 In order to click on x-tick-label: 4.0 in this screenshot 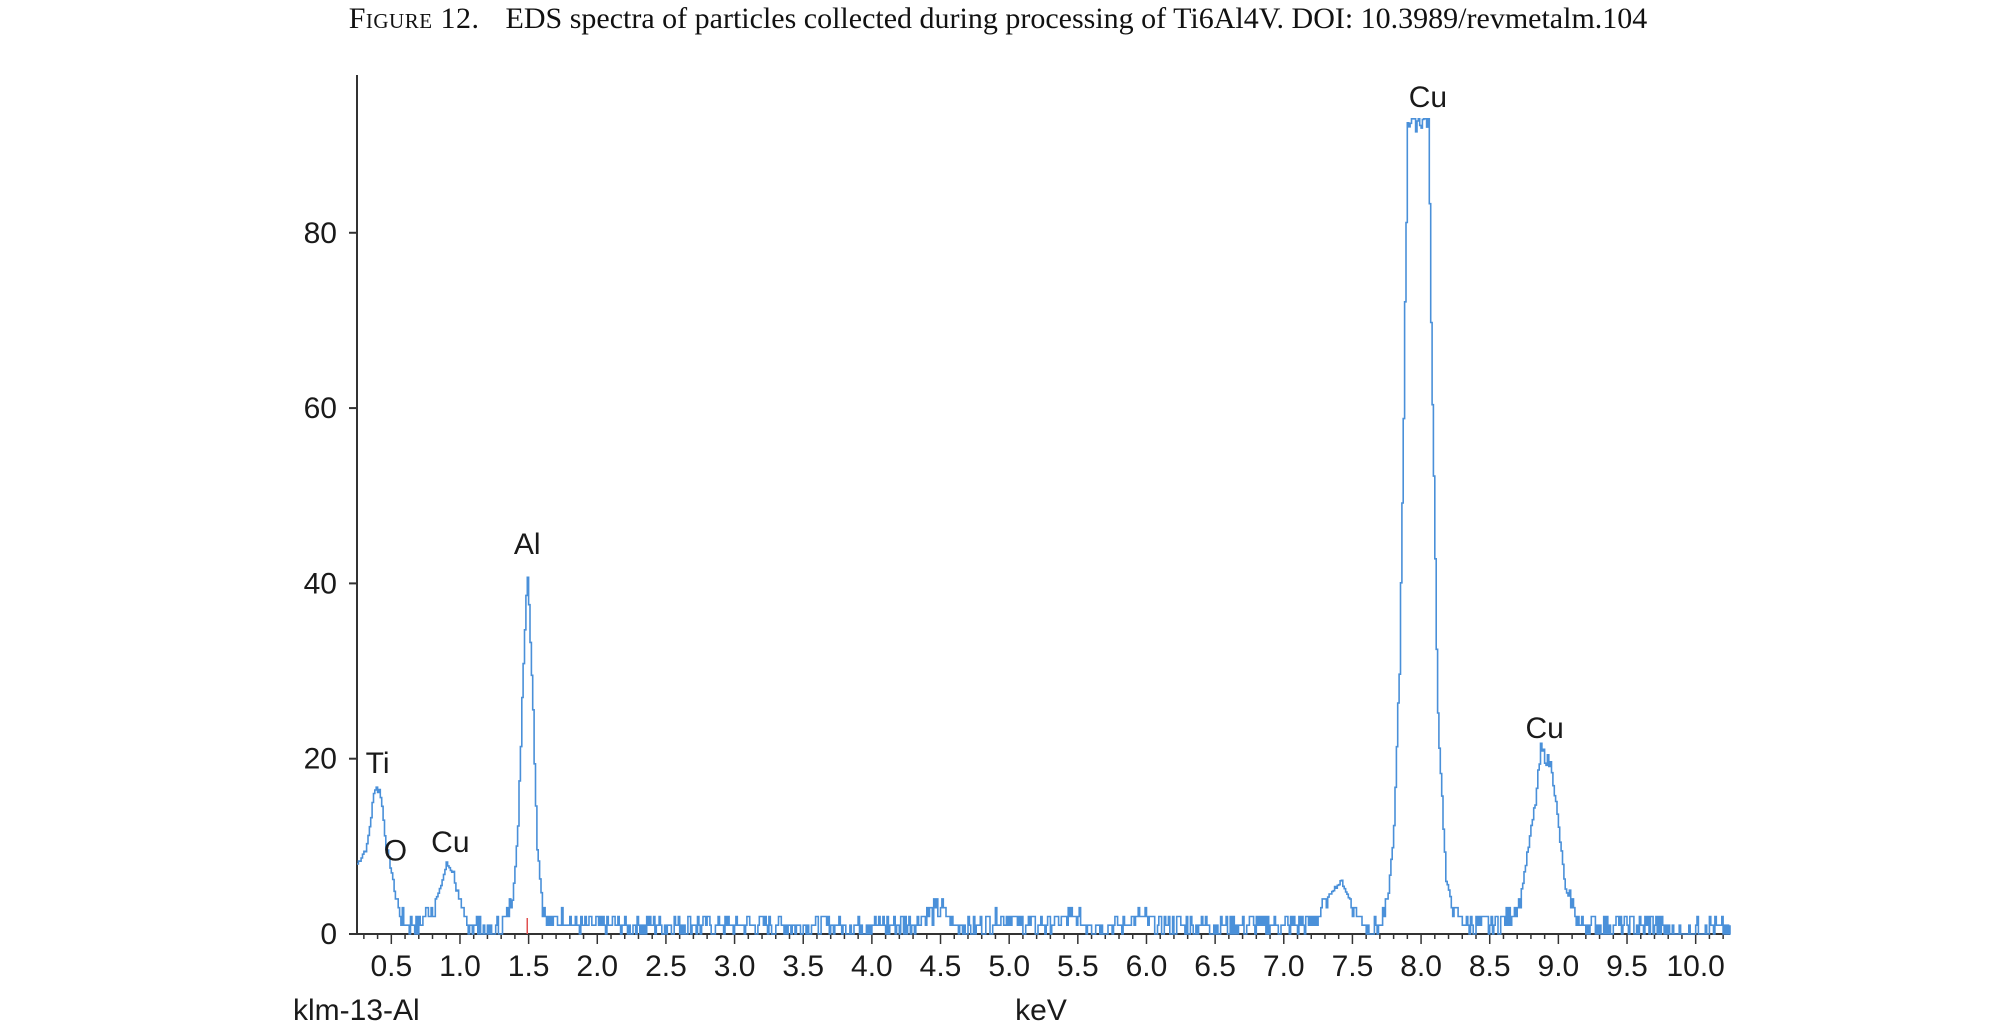, I will do `click(872, 966)`.